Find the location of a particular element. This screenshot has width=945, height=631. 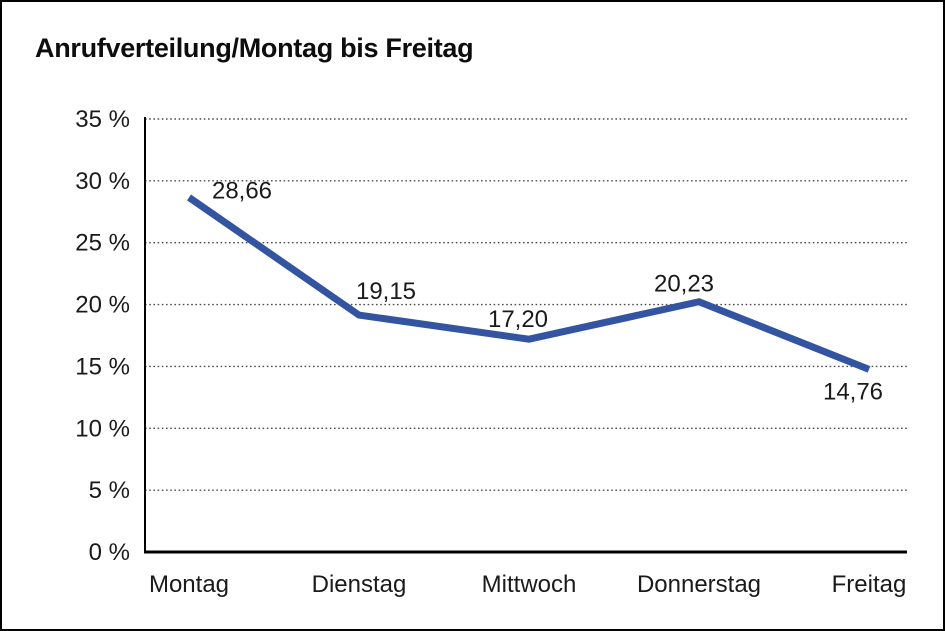

y-tick-label: 10 % is located at coordinates (102, 428).